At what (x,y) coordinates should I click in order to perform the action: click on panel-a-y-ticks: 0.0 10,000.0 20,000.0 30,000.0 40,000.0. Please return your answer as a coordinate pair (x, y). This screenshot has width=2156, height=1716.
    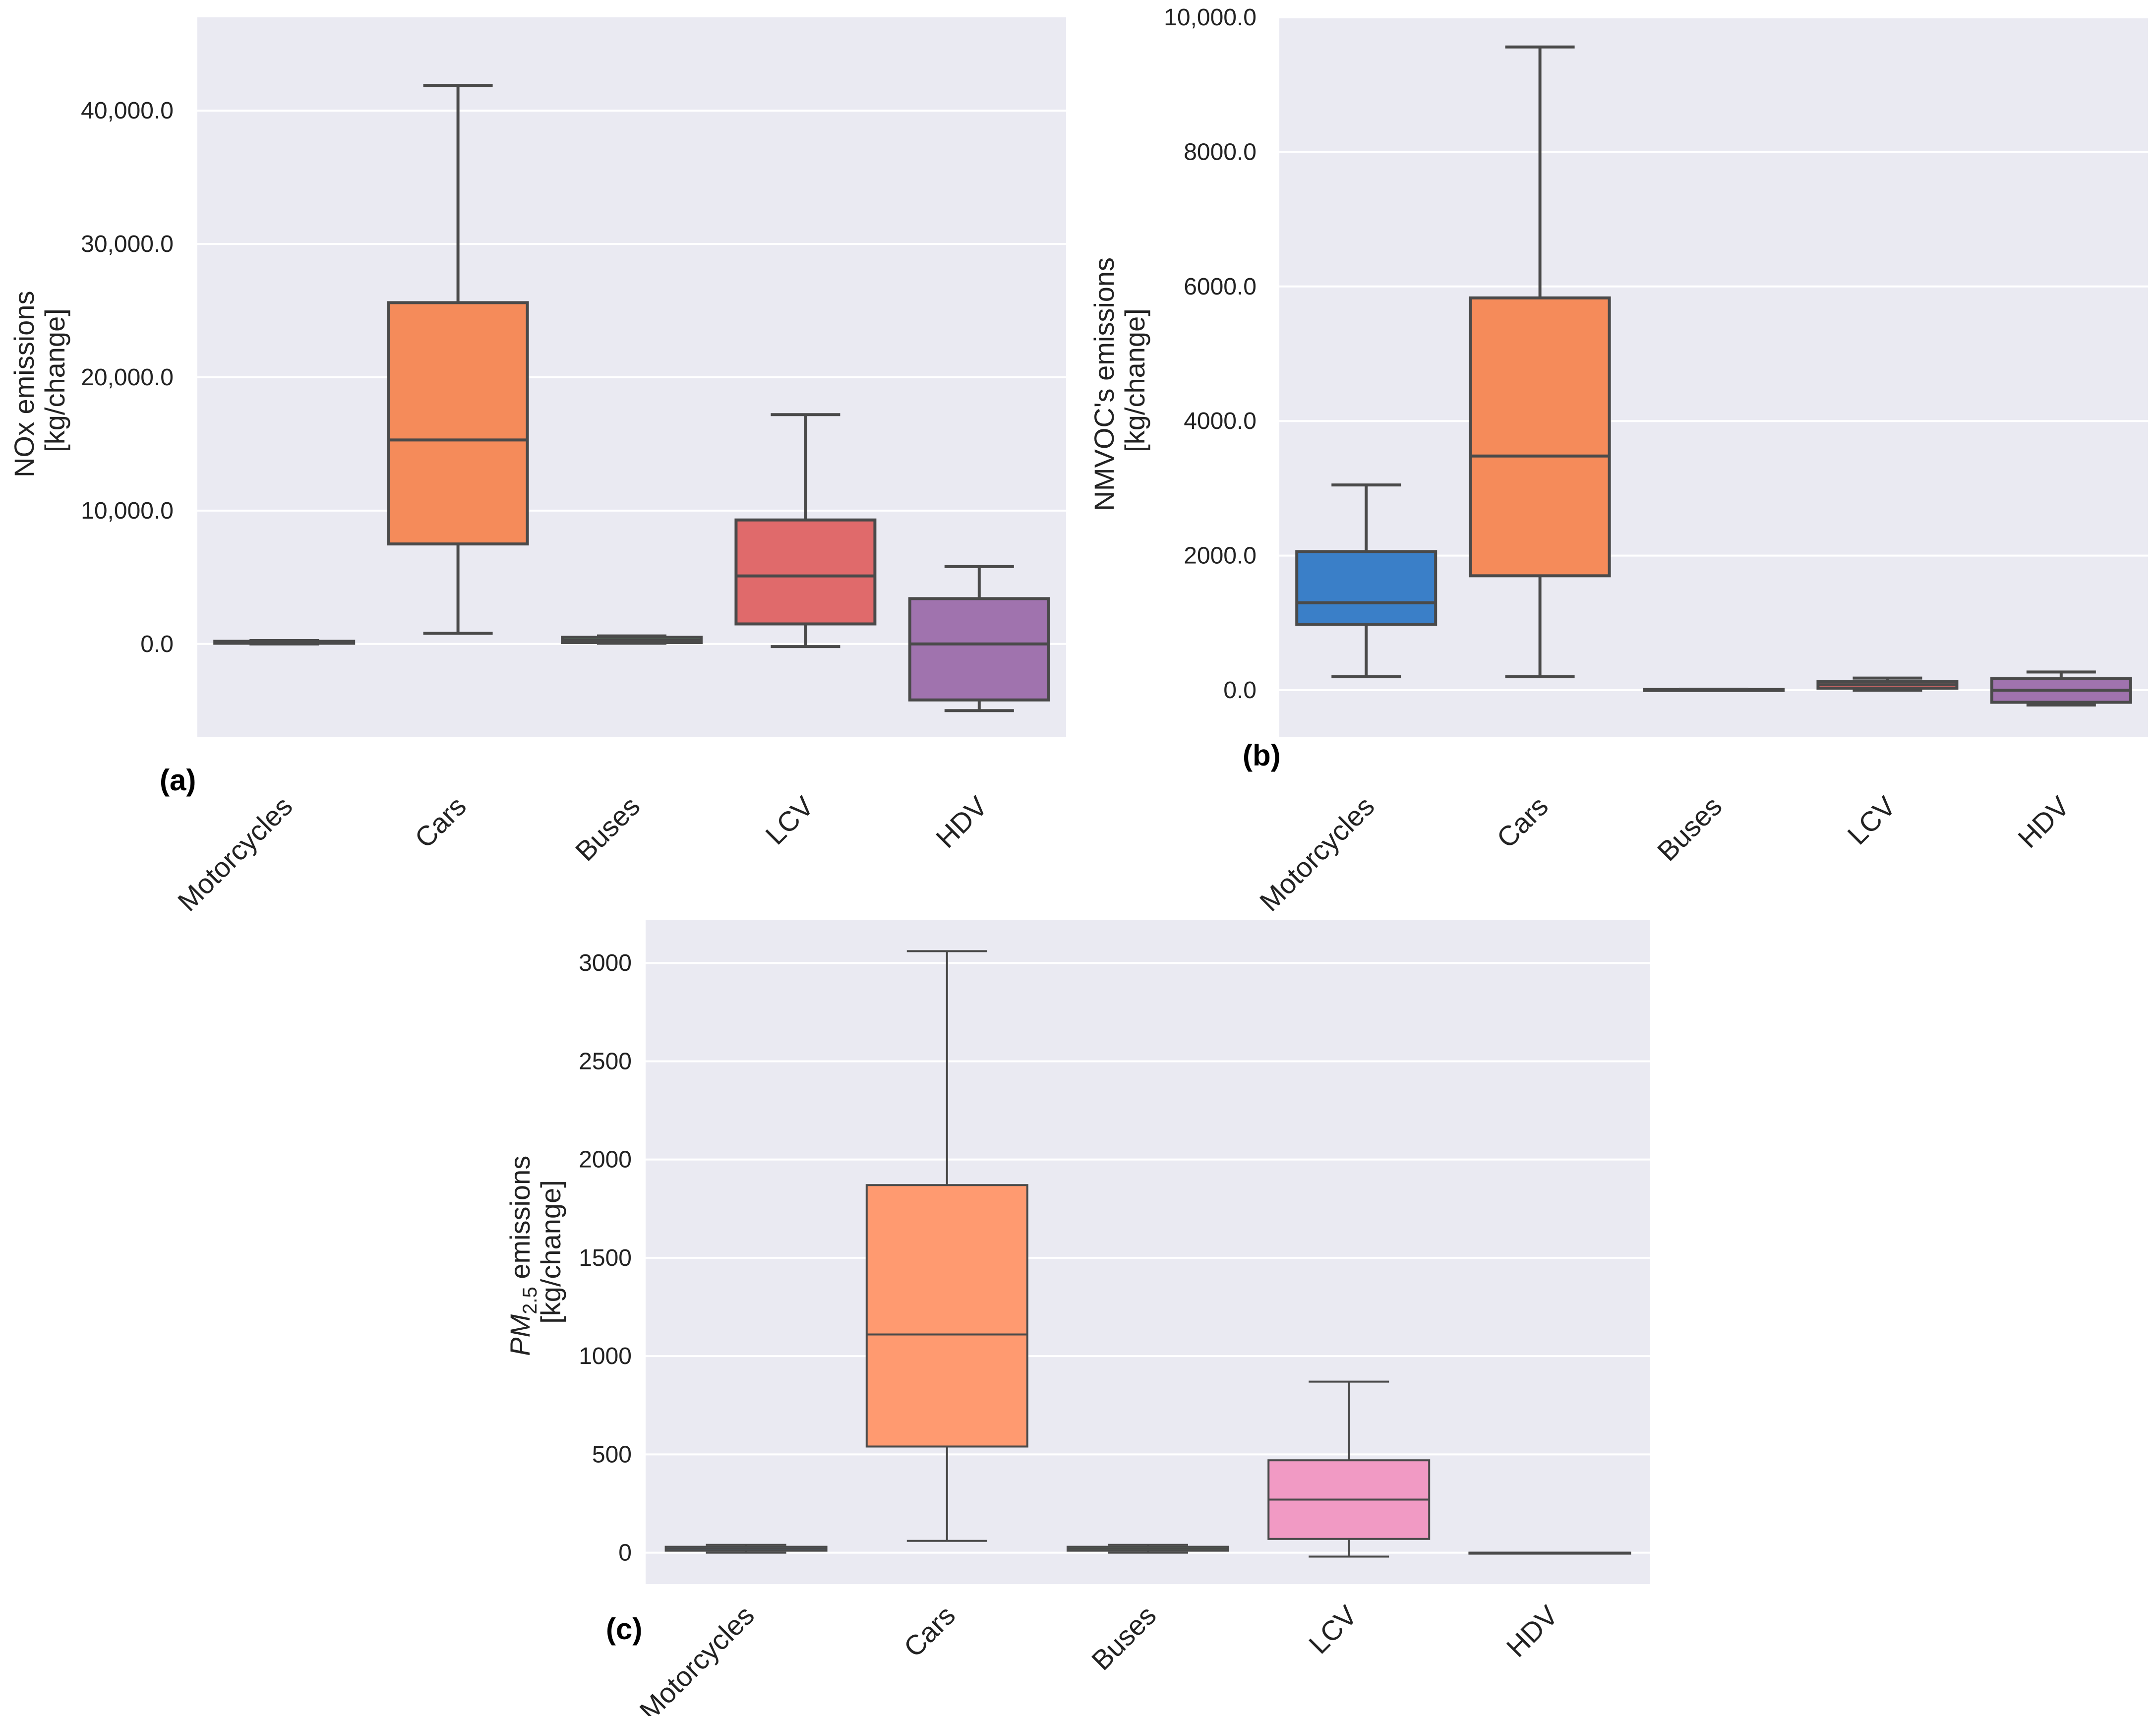
    Looking at the image, I should click on (127, 377).